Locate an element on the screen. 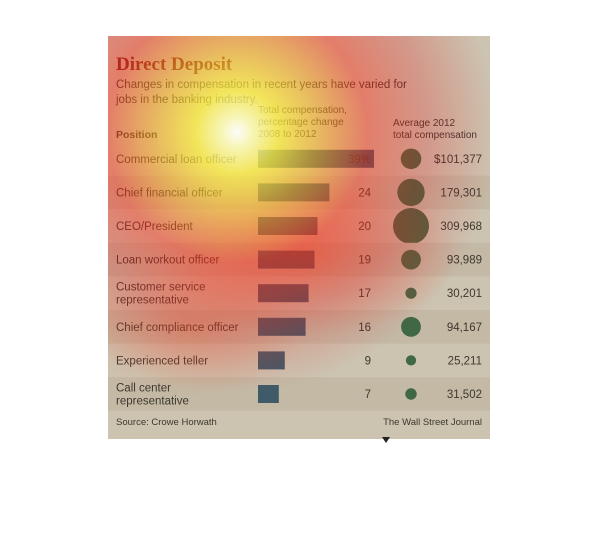  change-value-label: 17 is located at coordinates (364, 294).